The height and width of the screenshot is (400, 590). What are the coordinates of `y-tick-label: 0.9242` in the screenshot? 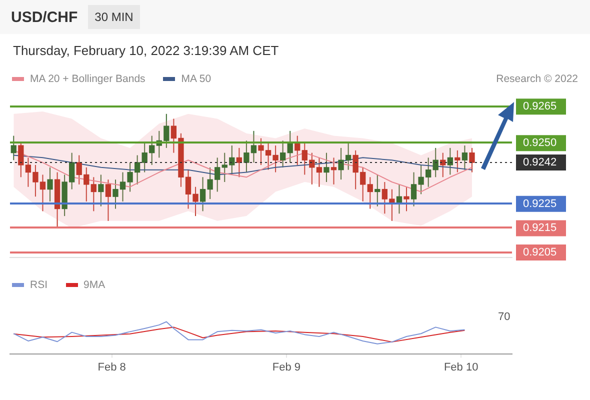 It's located at (540, 162).